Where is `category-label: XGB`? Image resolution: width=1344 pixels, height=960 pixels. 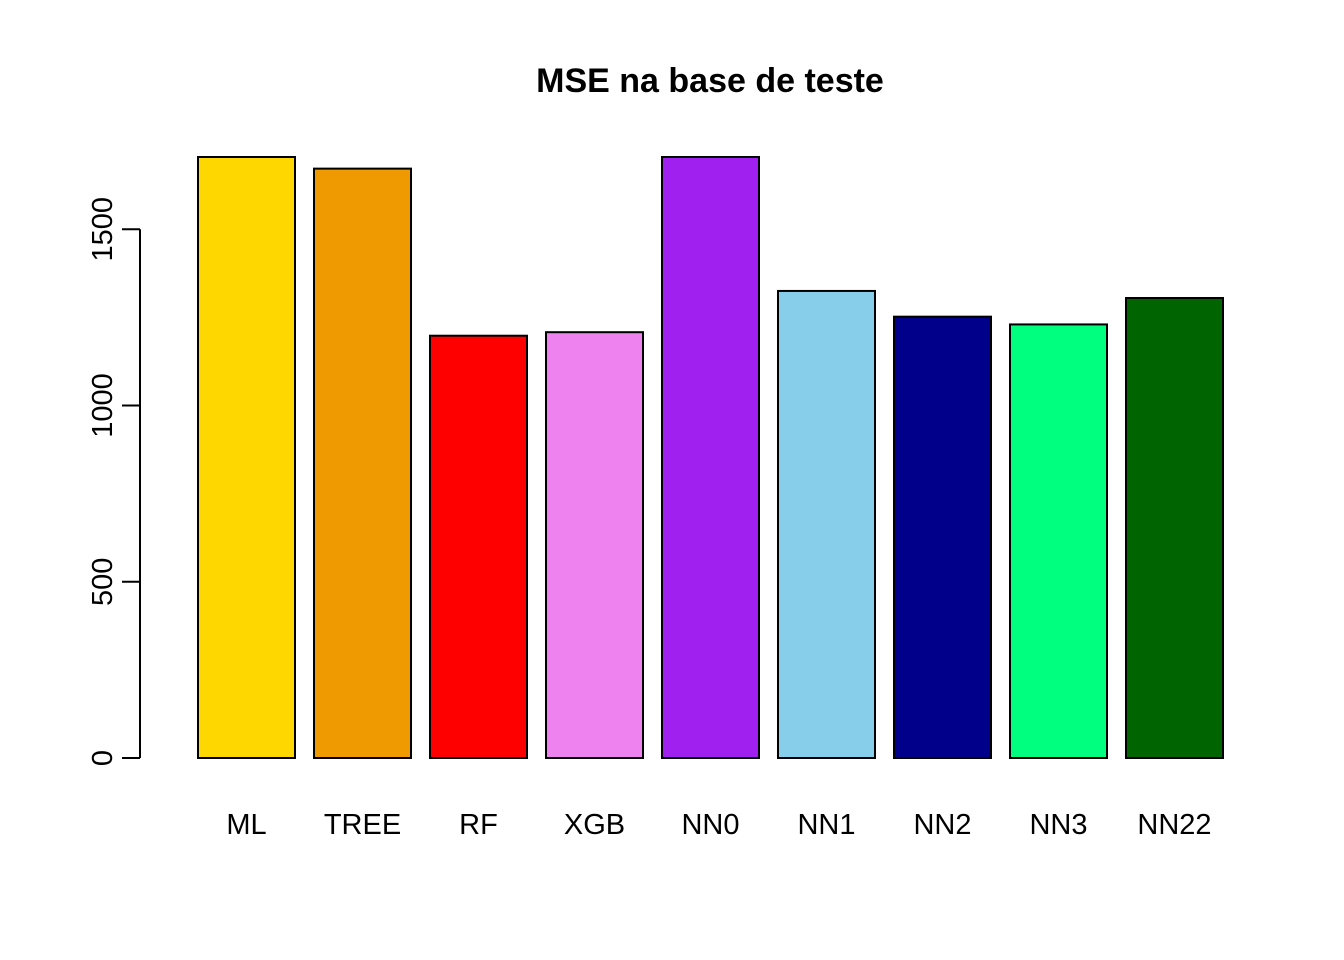
category-label: XGB is located at coordinates (594, 825).